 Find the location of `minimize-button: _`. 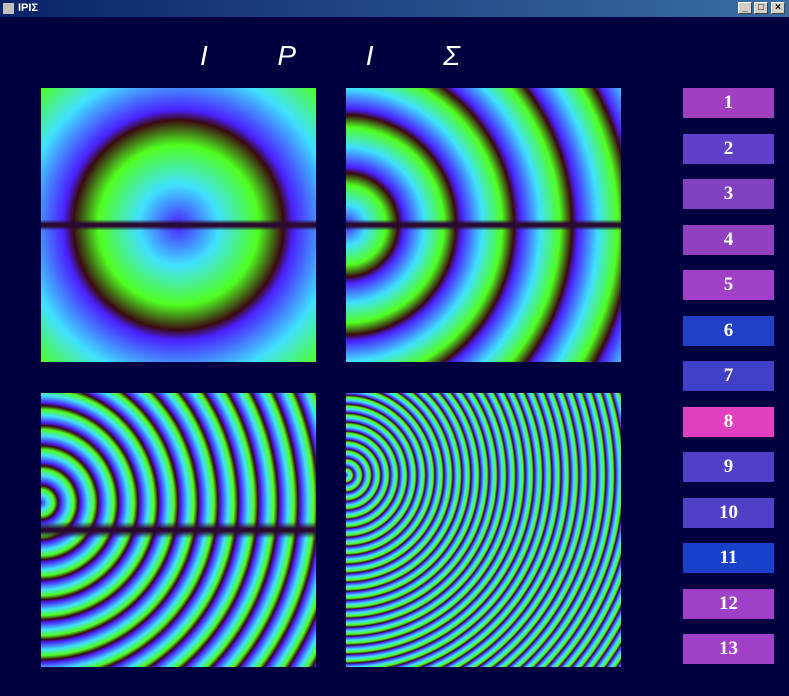

minimize-button: _ is located at coordinates (745, 8).